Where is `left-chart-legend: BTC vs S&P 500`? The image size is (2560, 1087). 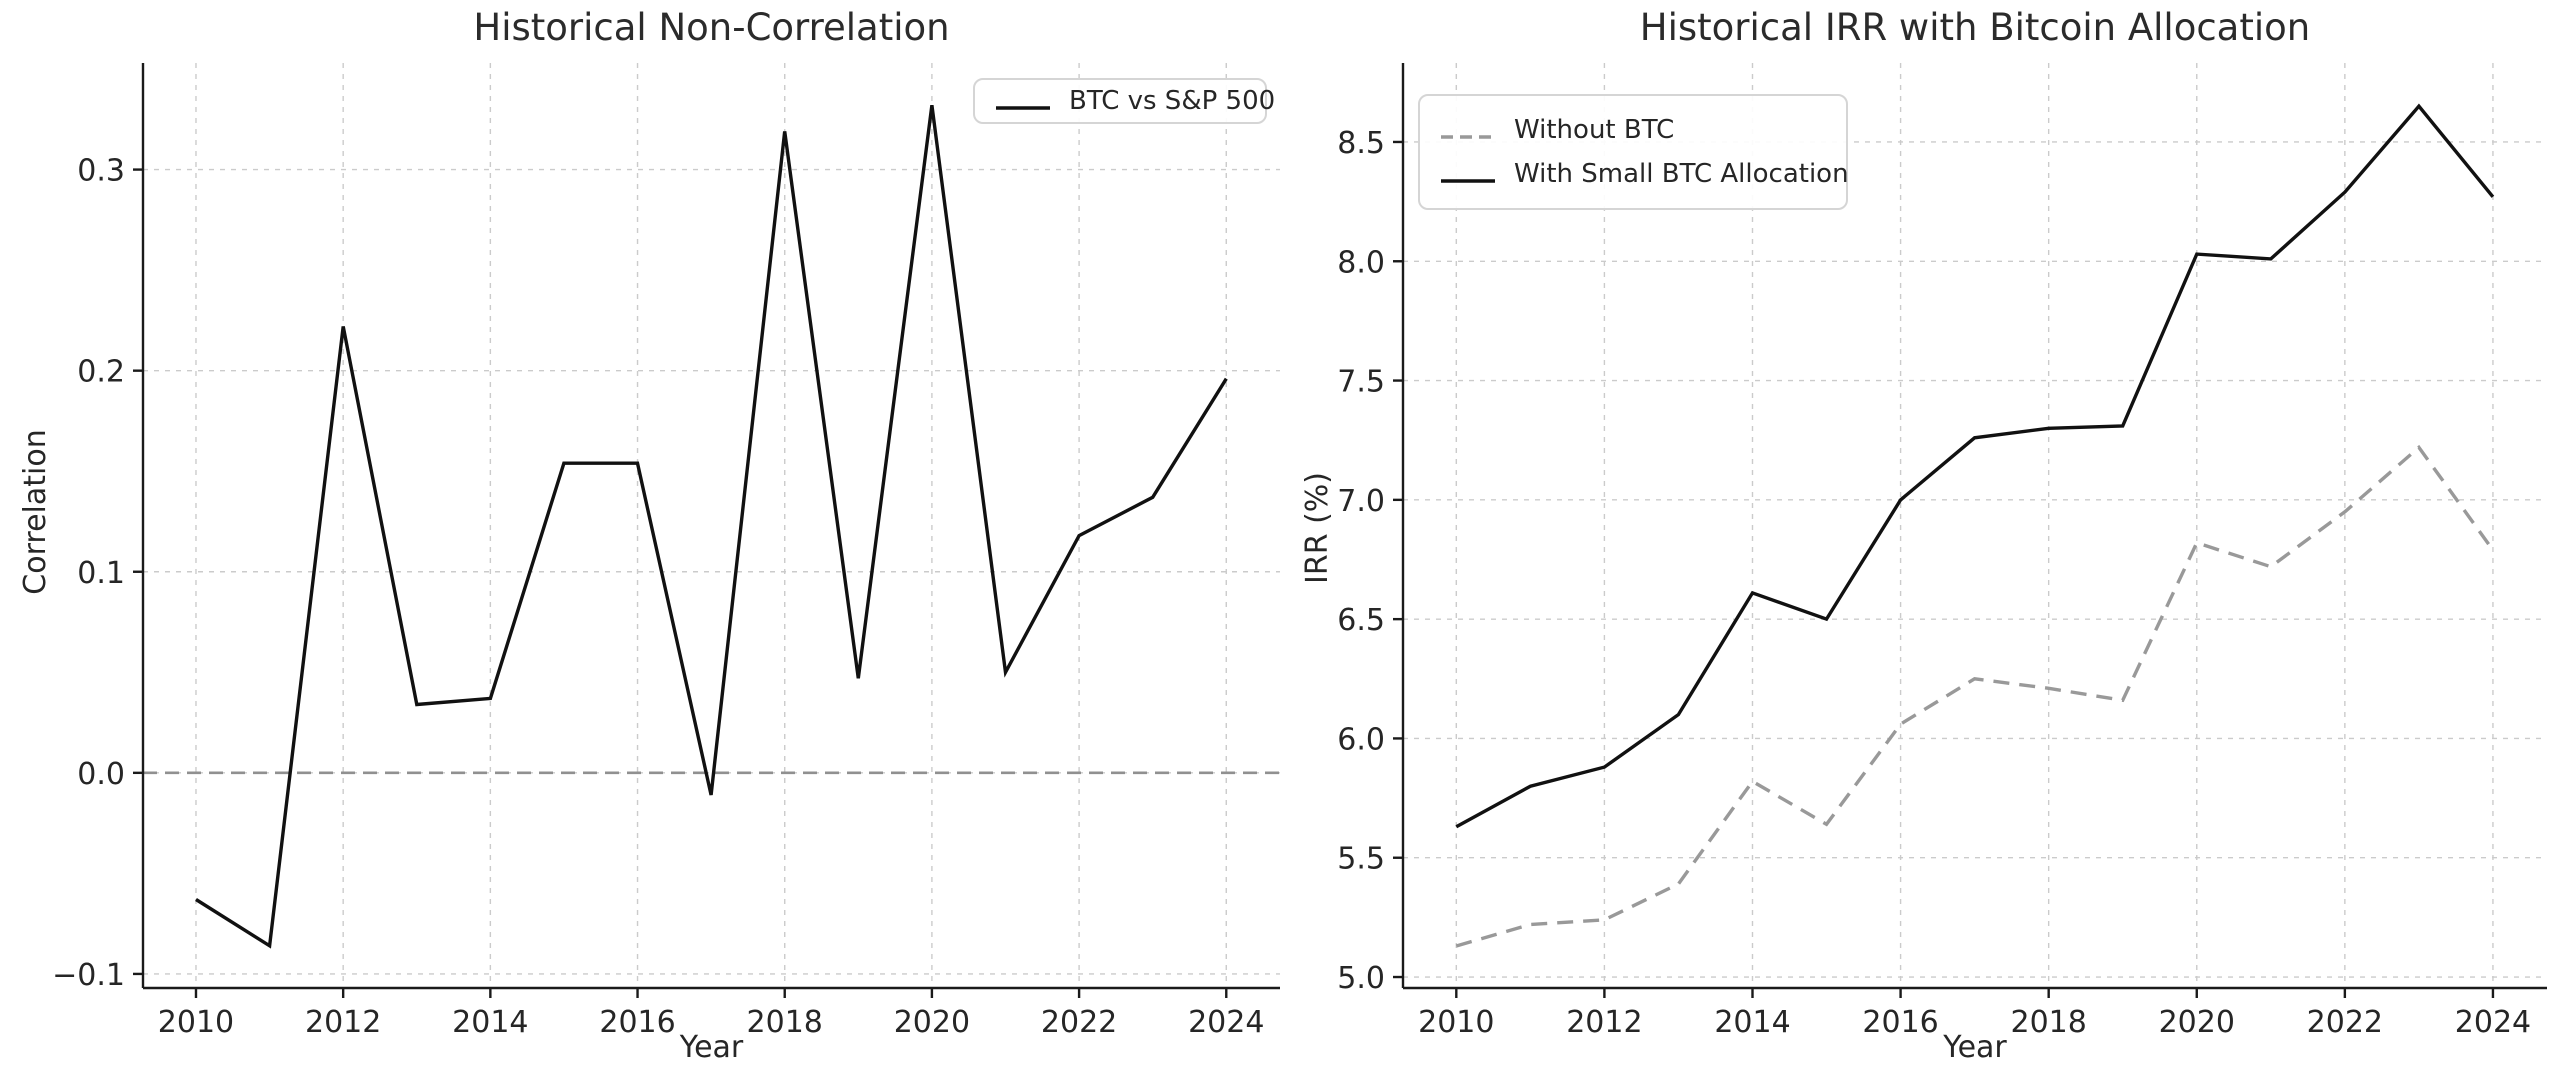 left-chart-legend: BTC vs S&P 500 is located at coordinates (1124, 101).